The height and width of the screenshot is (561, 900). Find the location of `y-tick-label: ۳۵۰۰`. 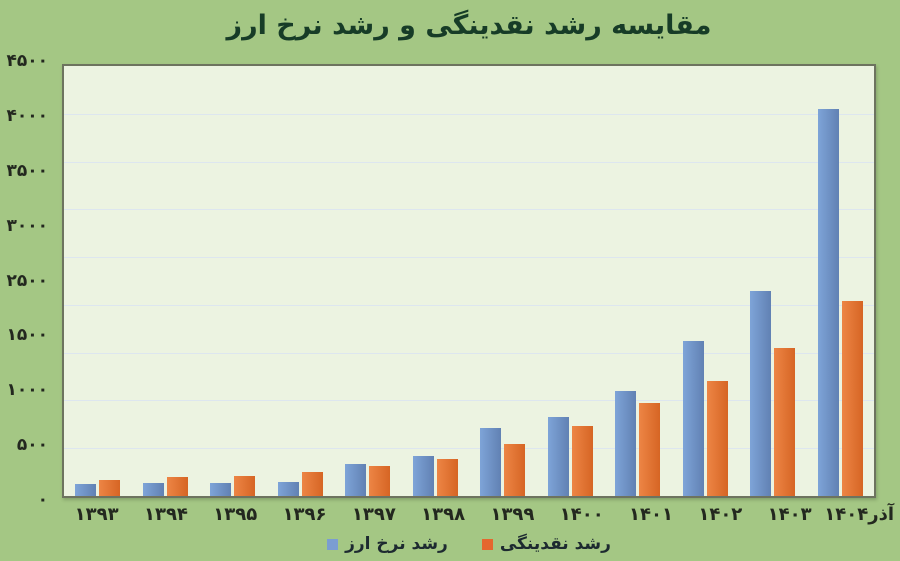

y-tick-label: ۳۵۰۰ is located at coordinates (27, 170).